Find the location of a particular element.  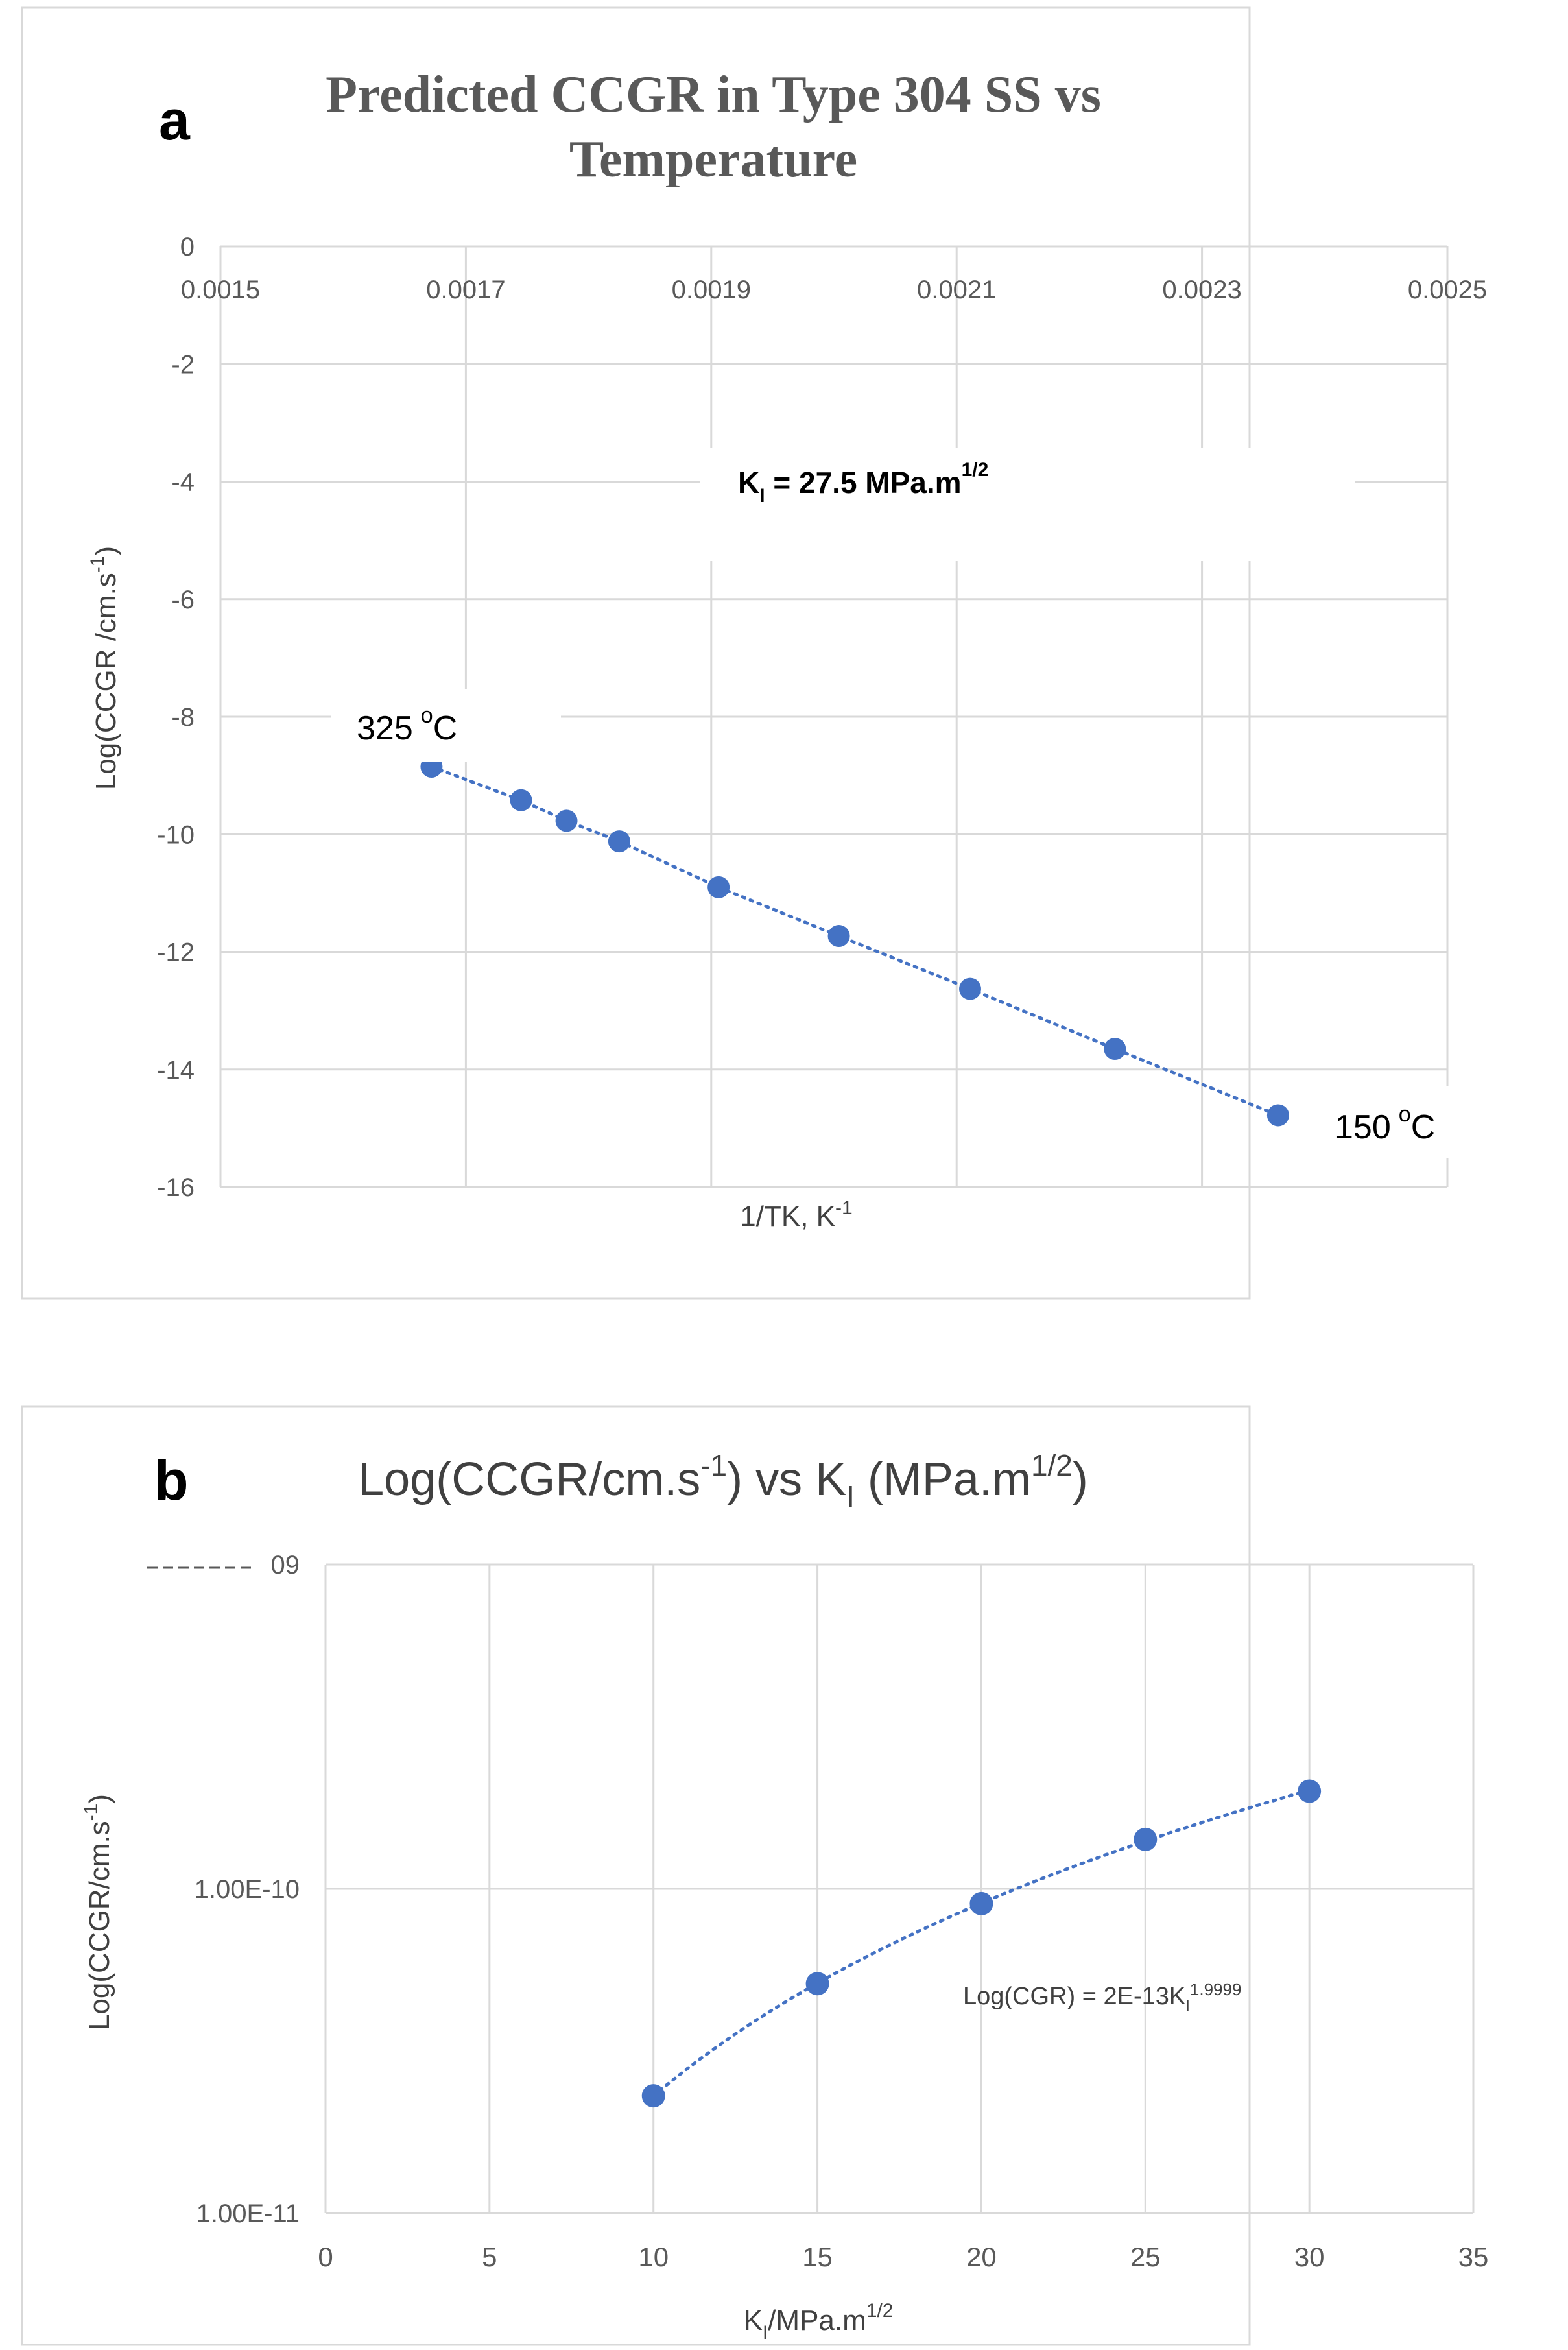

chart-a-x-tick-label: 0.0021 is located at coordinates (956, 290).